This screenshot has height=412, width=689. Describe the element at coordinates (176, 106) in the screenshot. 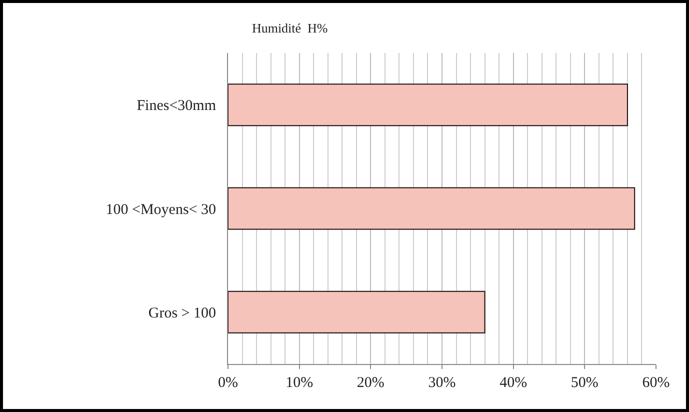

I see `y-tick-label: Fines<30mm` at that location.